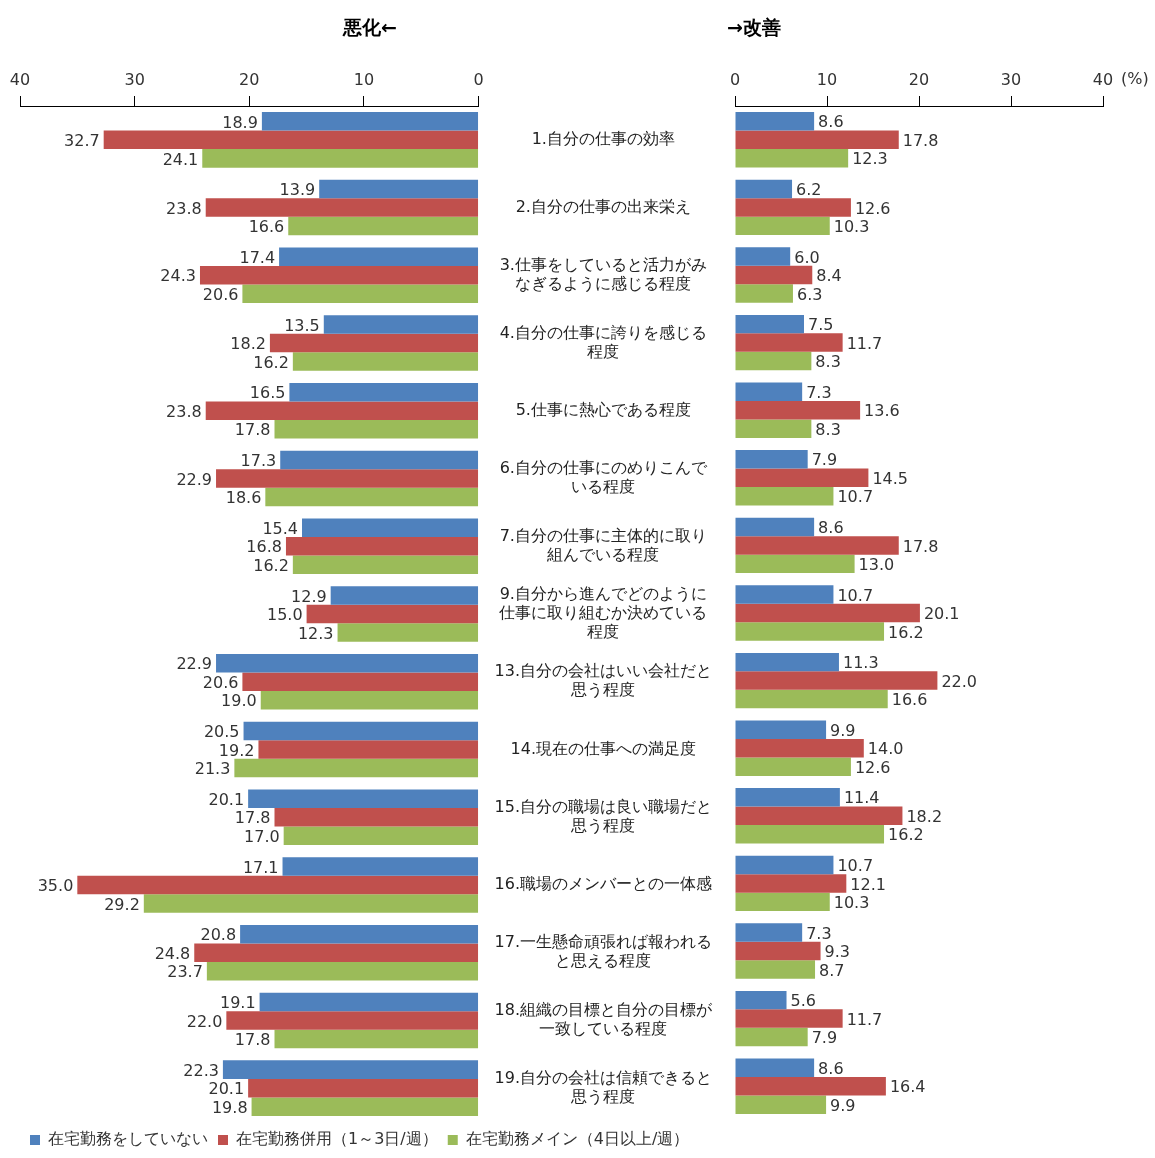  What do you see at coordinates (855, 866) in the screenshot?
I see `data-label: 10.7` at bounding box center [855, 866].